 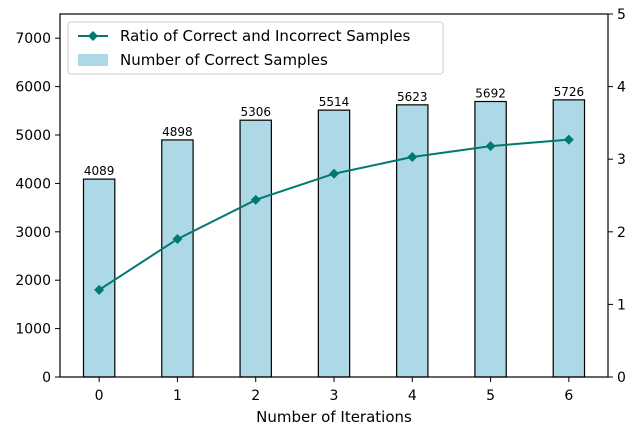 I want to click on legend-box, so click(x=255, y=48).